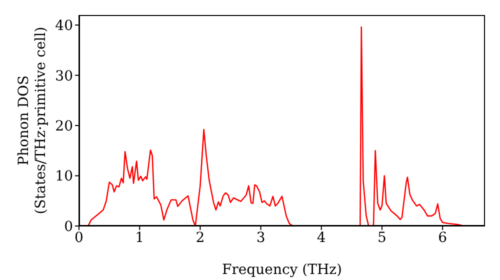  I want to click on y-tick-label: 40, so click(64, 26).